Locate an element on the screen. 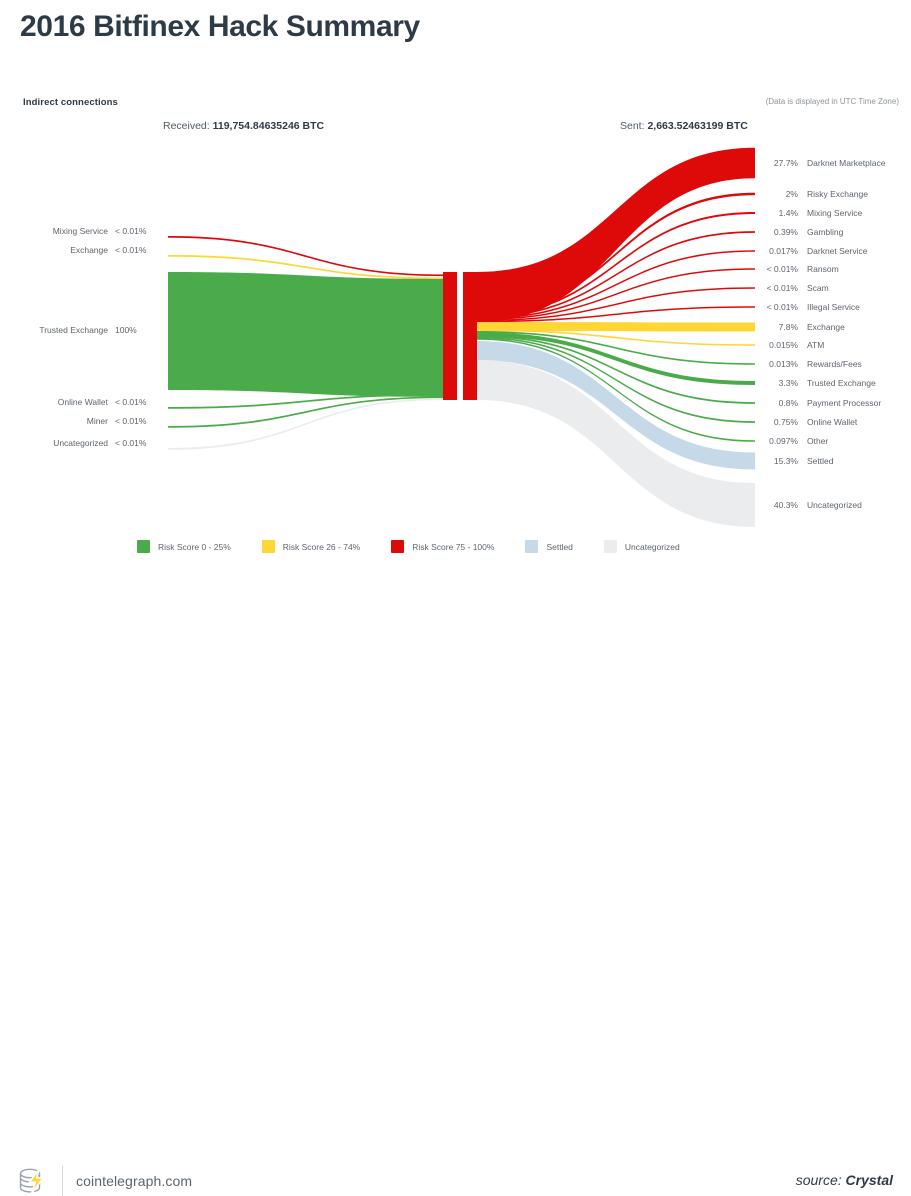  target-label-percent: 0.39% is located at coordinates (785, 232).